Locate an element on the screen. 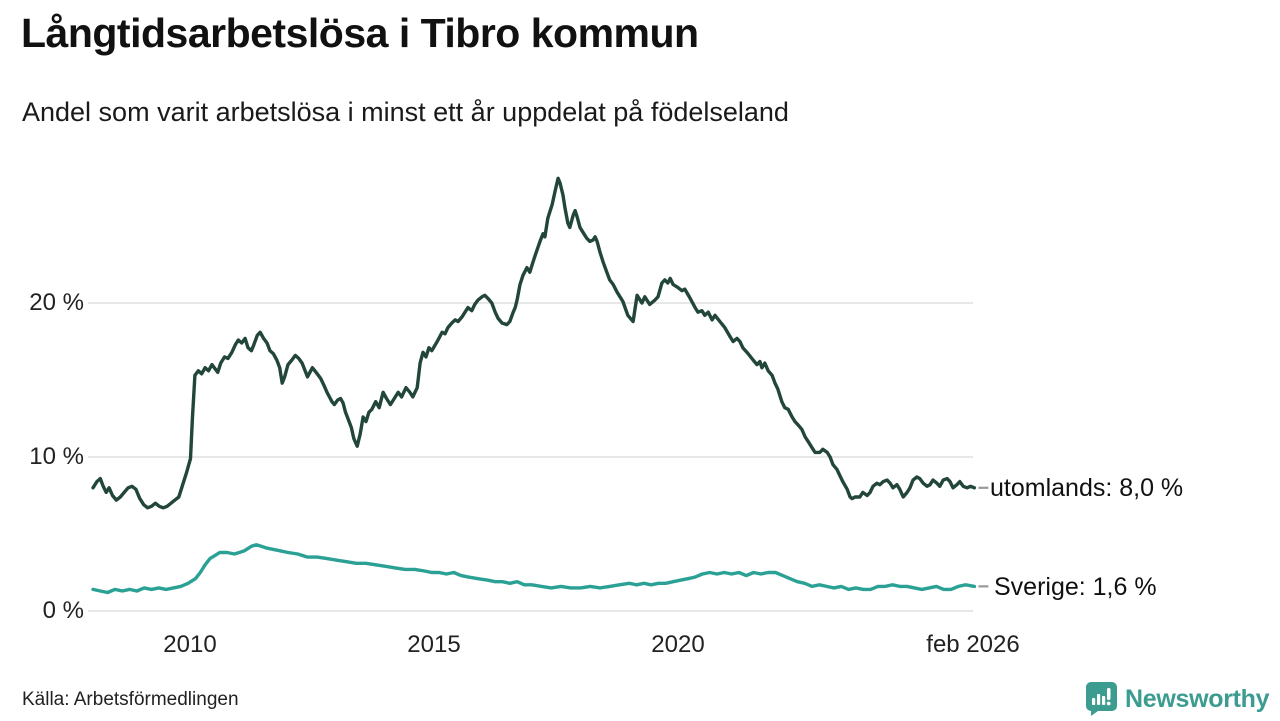 This screenshot has height=721, width=1280. series-end-label-utomlands: utomlands: 8,0 % is located at coordinates (1087, 488).